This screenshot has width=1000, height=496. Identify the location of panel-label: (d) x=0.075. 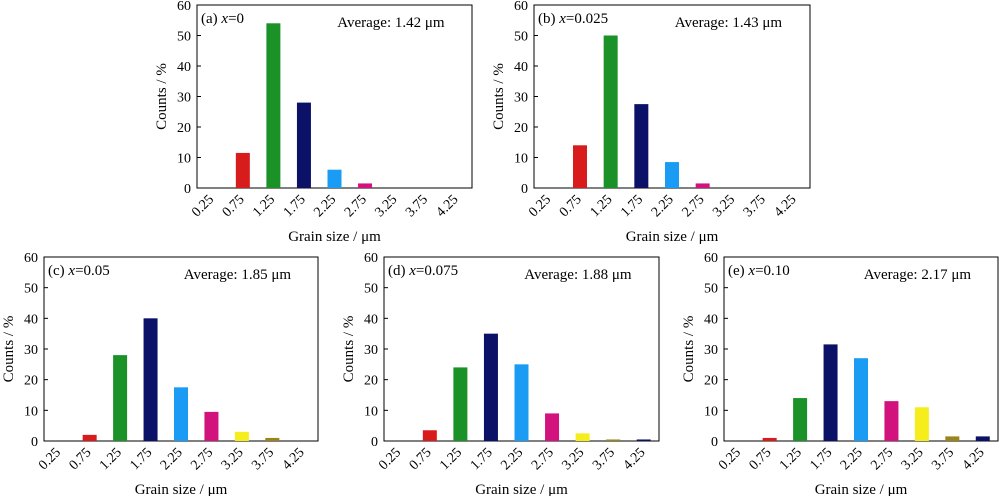
(423, 271).